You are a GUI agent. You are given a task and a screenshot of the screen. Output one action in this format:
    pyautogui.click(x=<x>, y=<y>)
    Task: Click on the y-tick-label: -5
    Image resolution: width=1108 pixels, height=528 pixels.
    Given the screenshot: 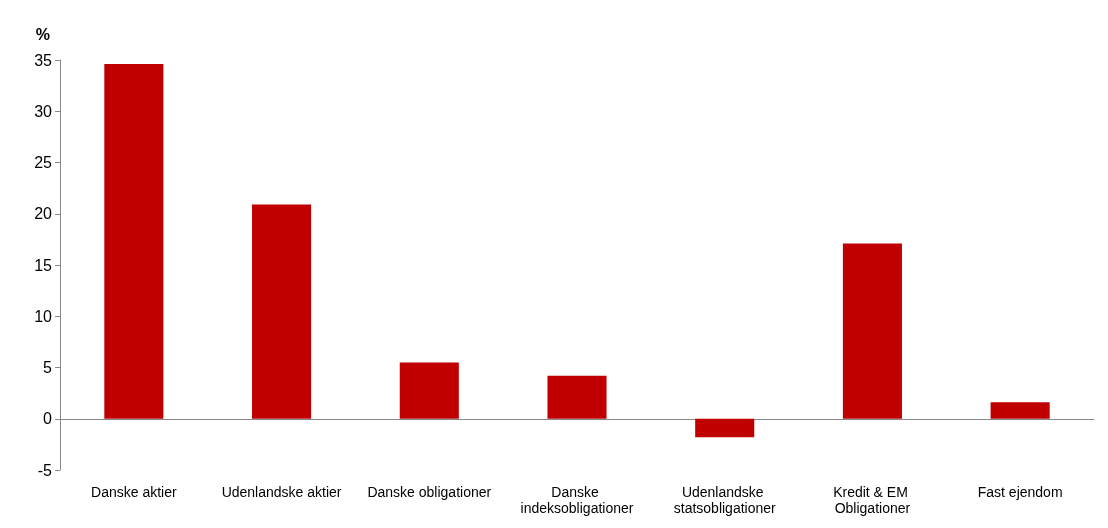 What is the action you would take?
    pyautogui.click(x=45, y=470)
    